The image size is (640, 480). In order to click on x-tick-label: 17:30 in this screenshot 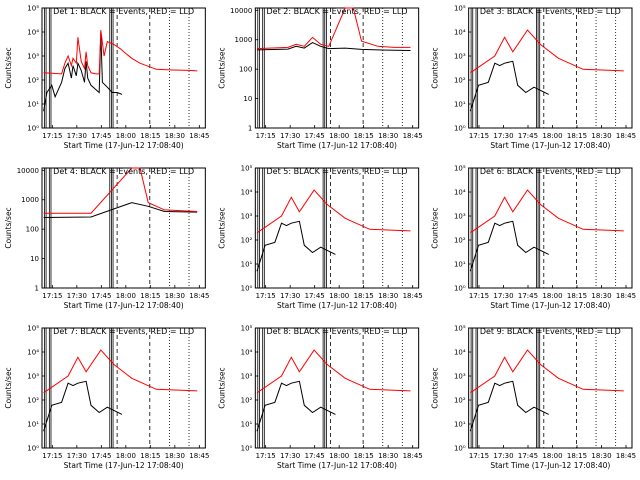, I will do `click(290, 136)`.